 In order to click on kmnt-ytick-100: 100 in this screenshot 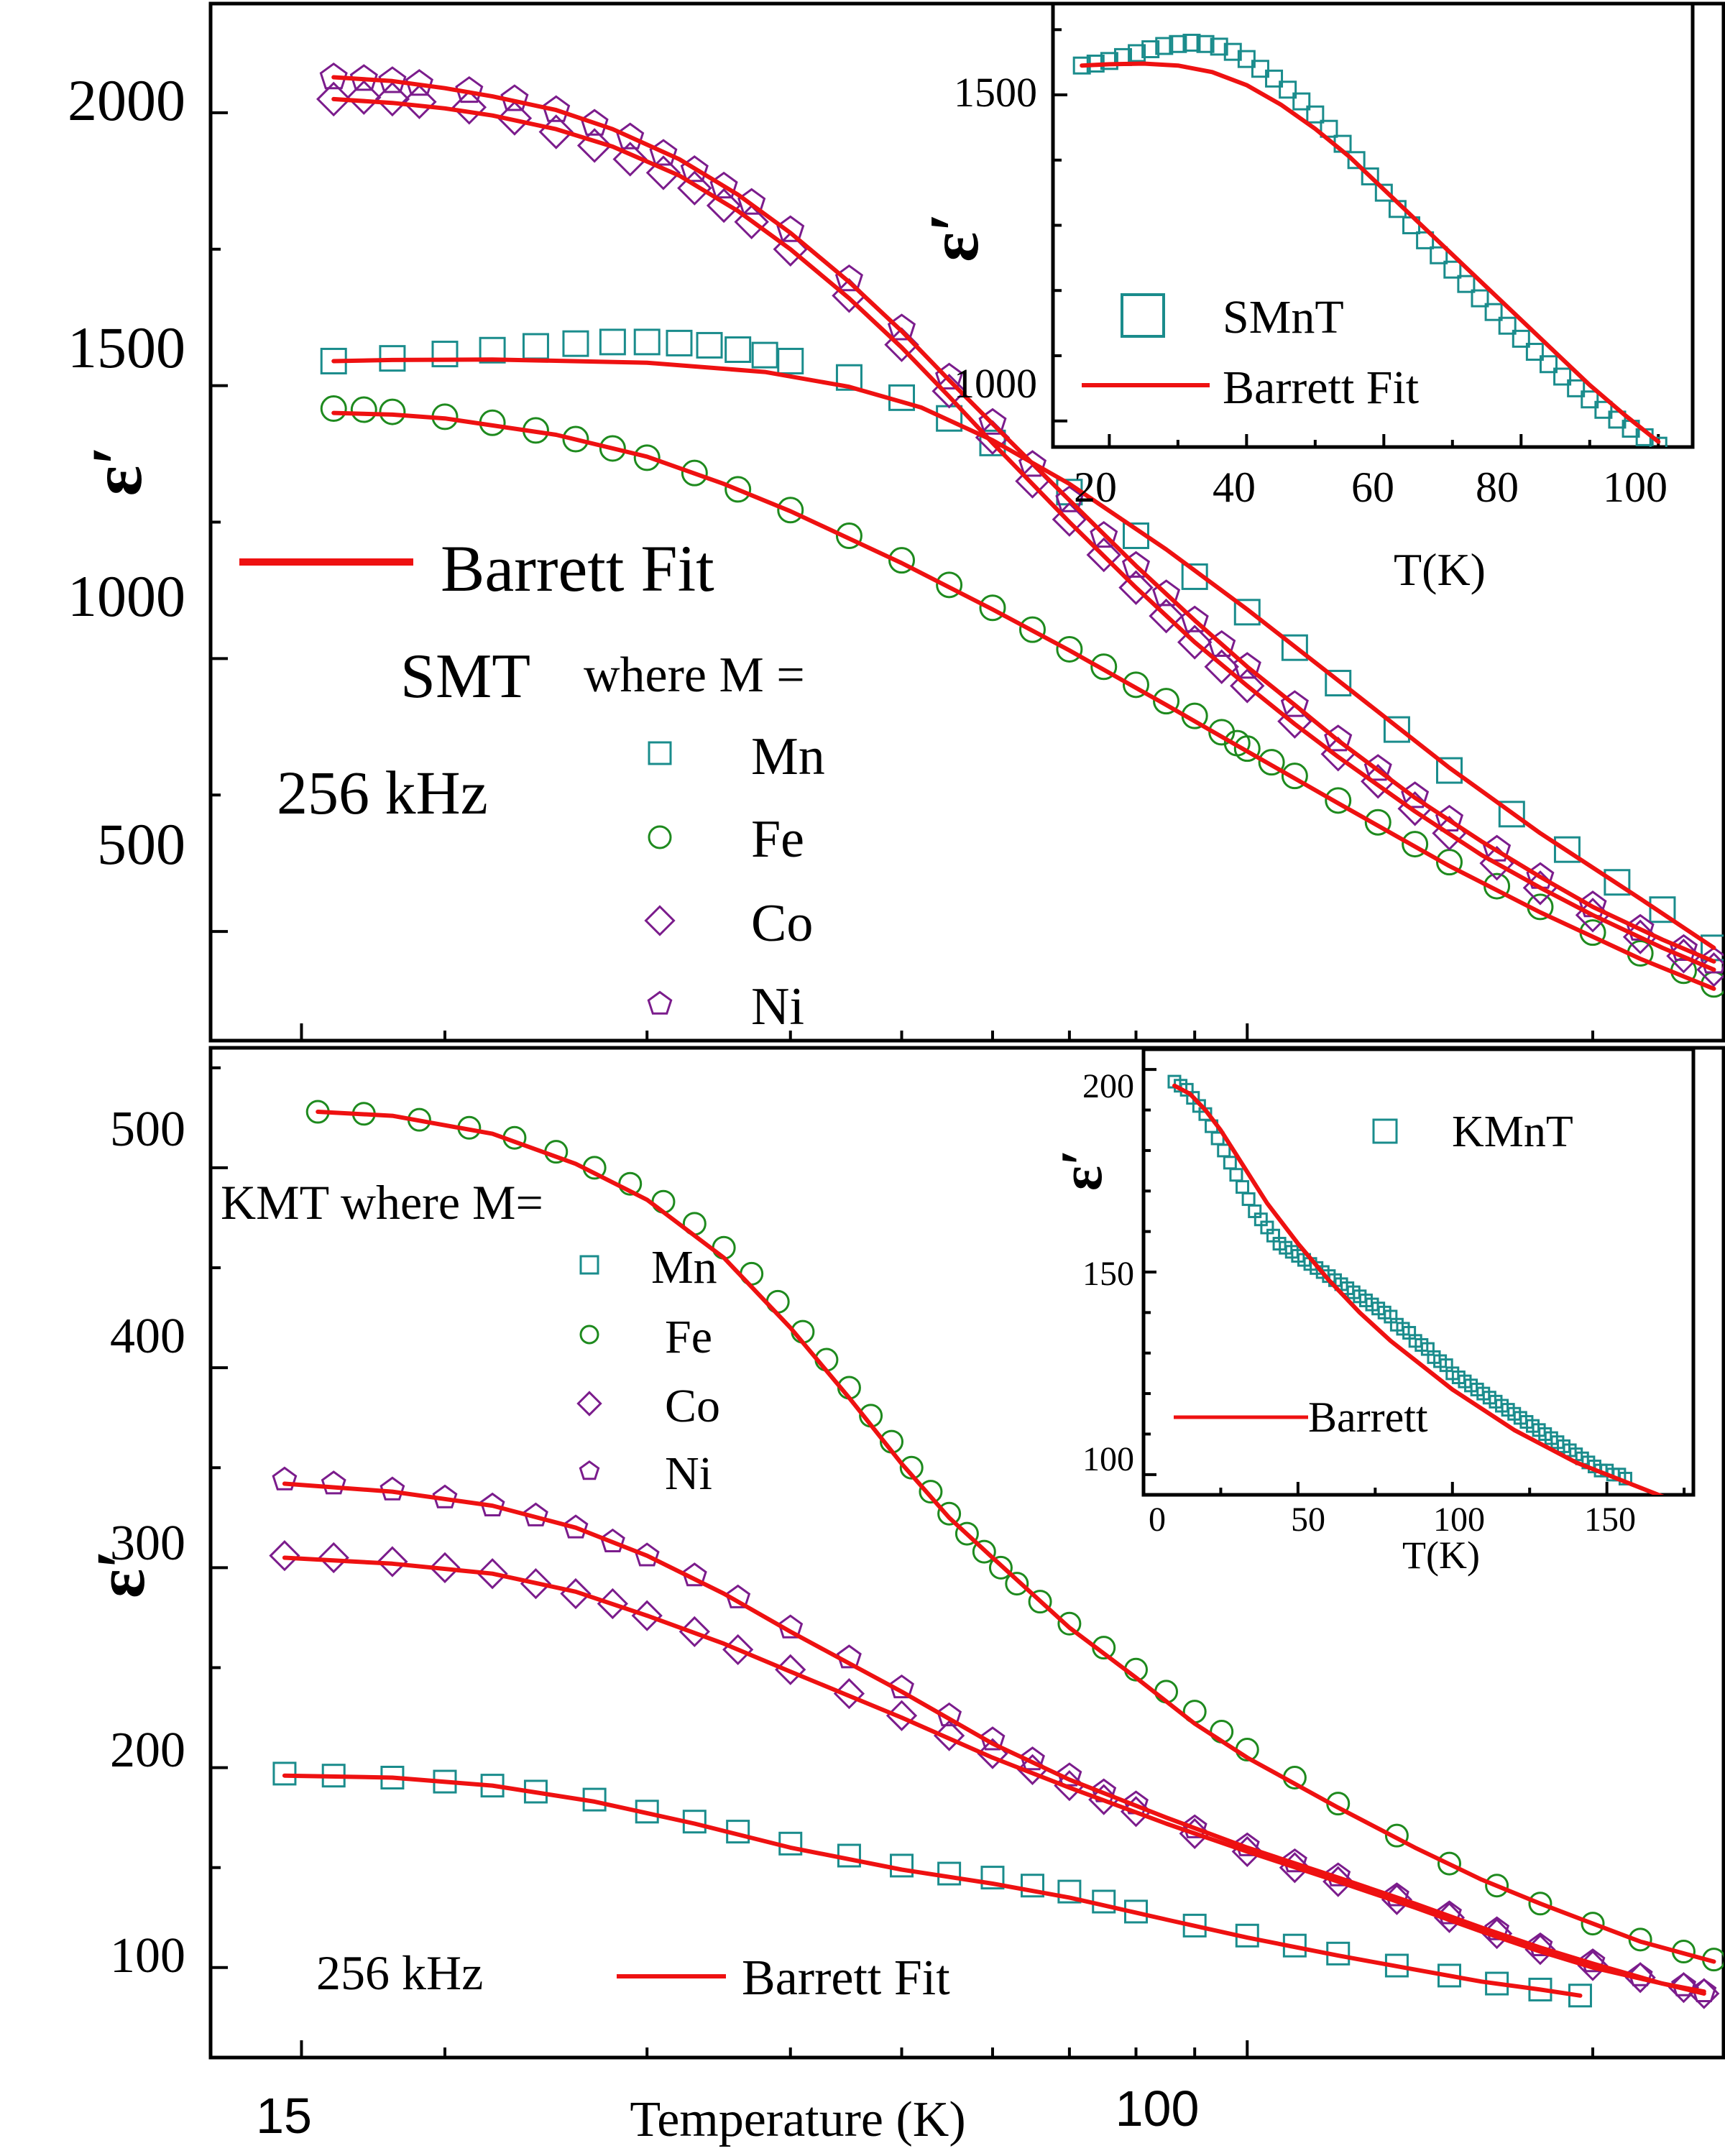, I will do `click(1108, 1459)`.